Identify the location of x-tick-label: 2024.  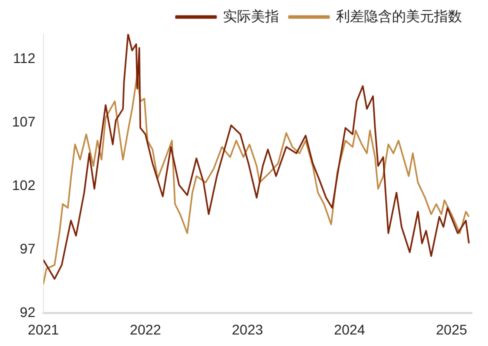
(350, 329).